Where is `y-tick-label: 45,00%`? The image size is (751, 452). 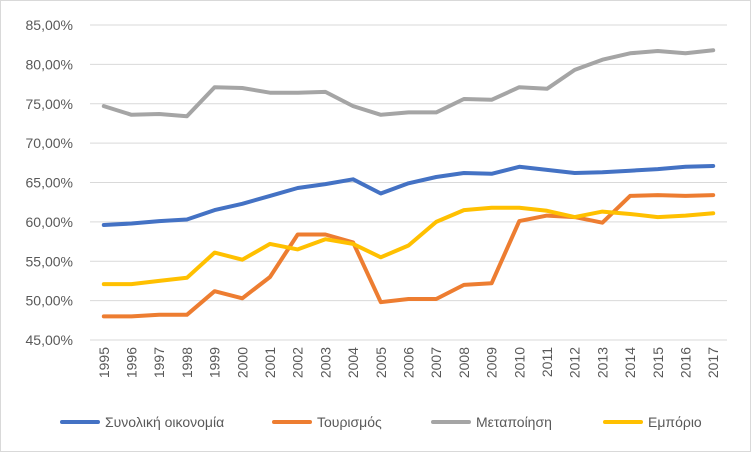 y-tick-label: 45,00% is located at coordinates (49, 340).